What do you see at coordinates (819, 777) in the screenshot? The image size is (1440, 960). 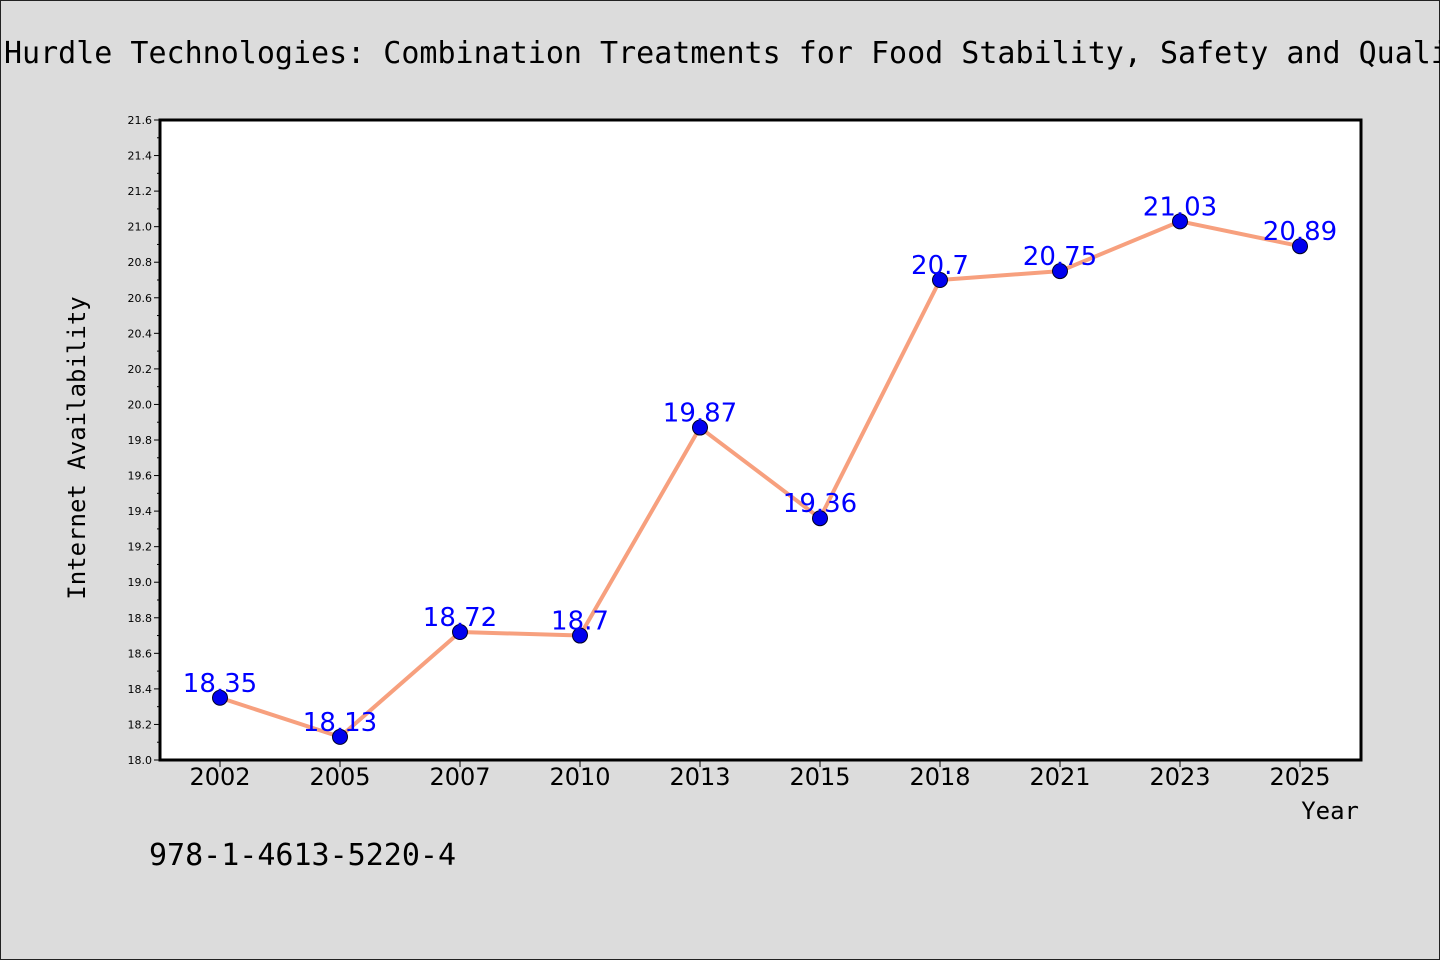 I see `x-tick-label: 2015` at bounding box center [819, 777].